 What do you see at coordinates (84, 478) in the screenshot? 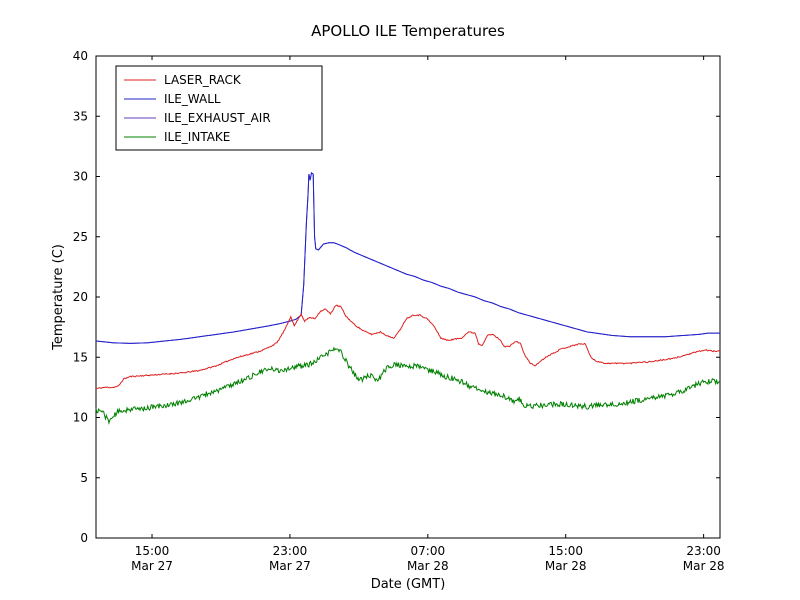
I see `y-tick-label: 5` at bounding box center [84, 478].